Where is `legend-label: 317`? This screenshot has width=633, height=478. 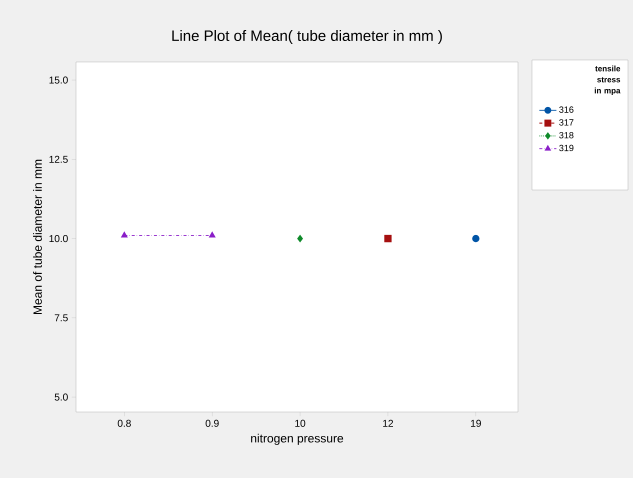
legend-label: 317 is located at coordinates (566, 122).